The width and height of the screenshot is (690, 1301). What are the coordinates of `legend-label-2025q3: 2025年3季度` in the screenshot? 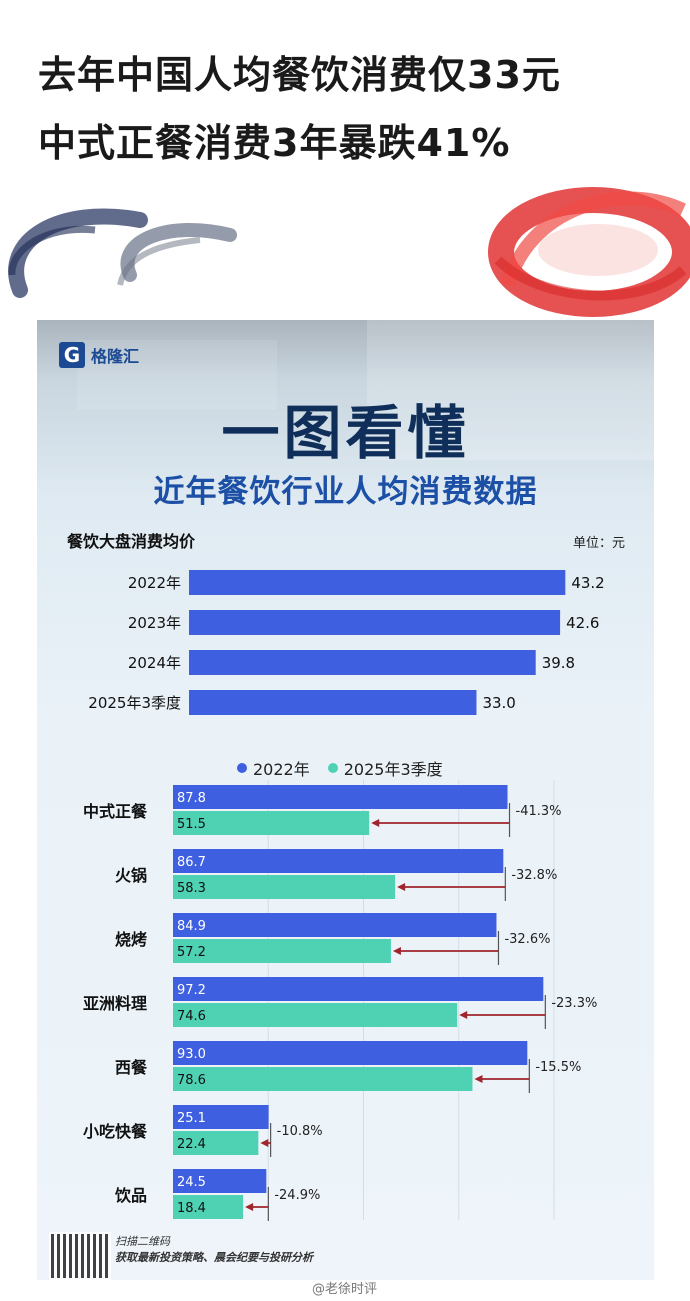 It's located at (393, 769).